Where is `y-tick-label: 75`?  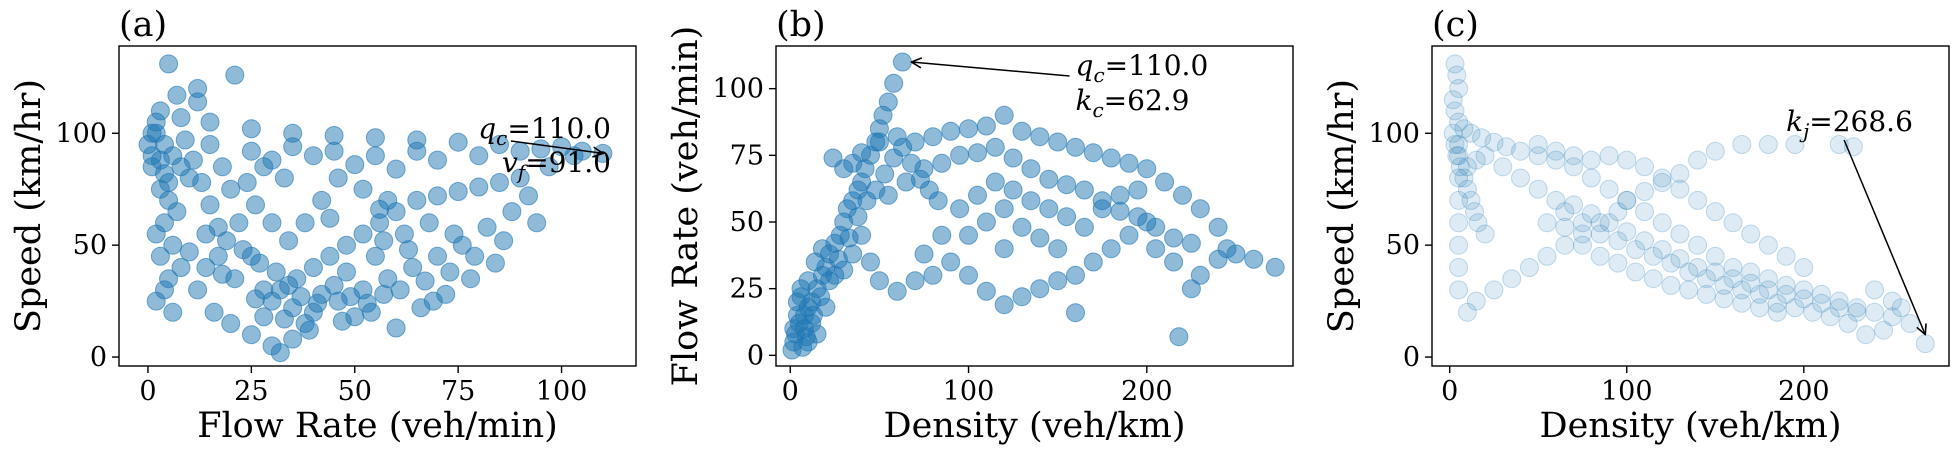
y-tick-label: 75 is located at coordinates (747, 155).